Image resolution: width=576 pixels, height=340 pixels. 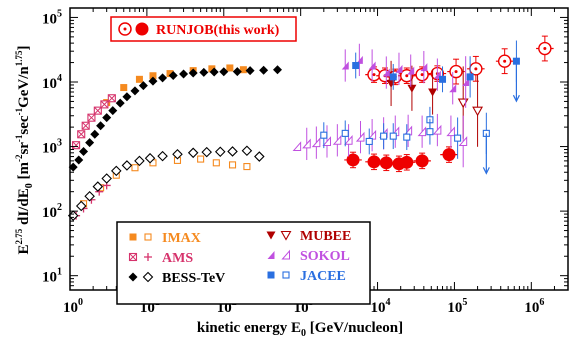 What do you see at coordinates (243, 263) in the screenshot?
I see `legend-box` at bounding box center [243, 263].